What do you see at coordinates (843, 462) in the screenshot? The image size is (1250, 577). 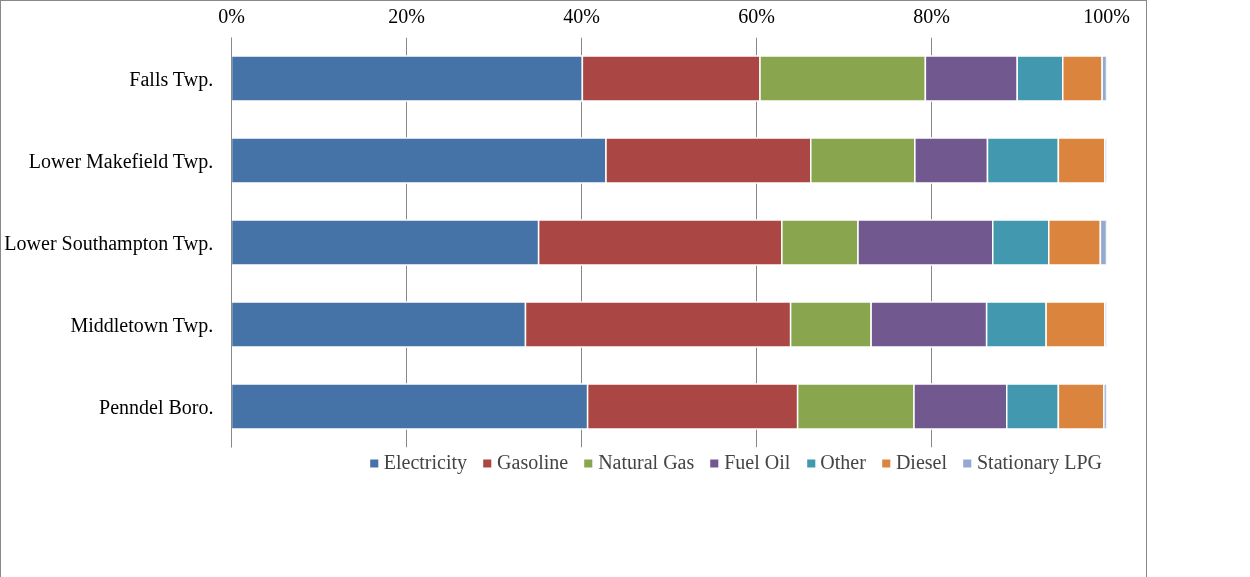 I see `legend-label: Other` at bounding box center [843, 462].